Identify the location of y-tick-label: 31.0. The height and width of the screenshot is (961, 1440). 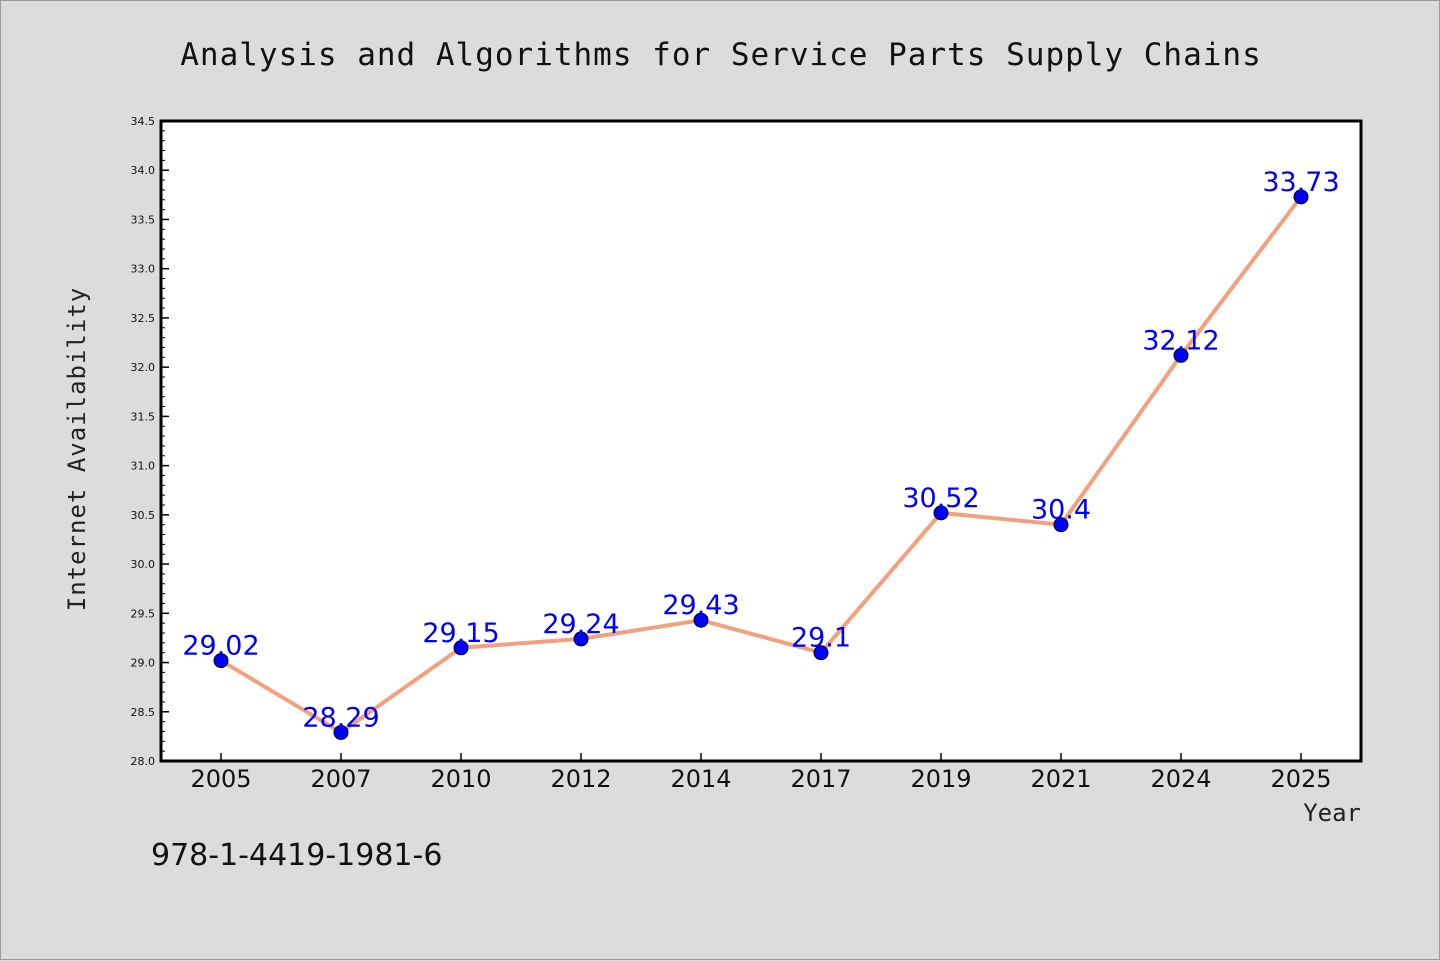
(143, 466).